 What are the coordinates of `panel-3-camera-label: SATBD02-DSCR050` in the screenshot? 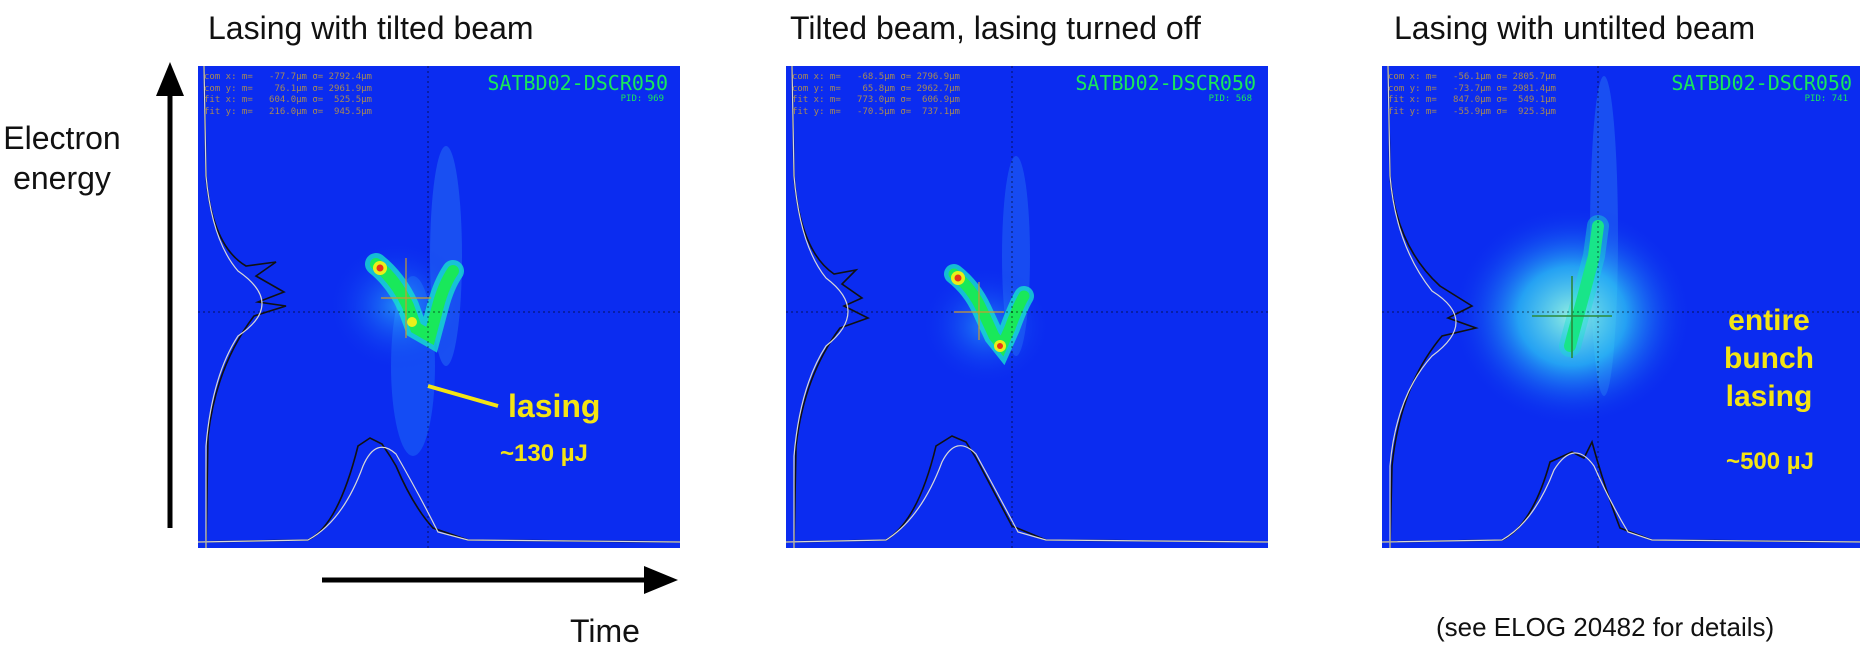 It's located at (1761, 83).